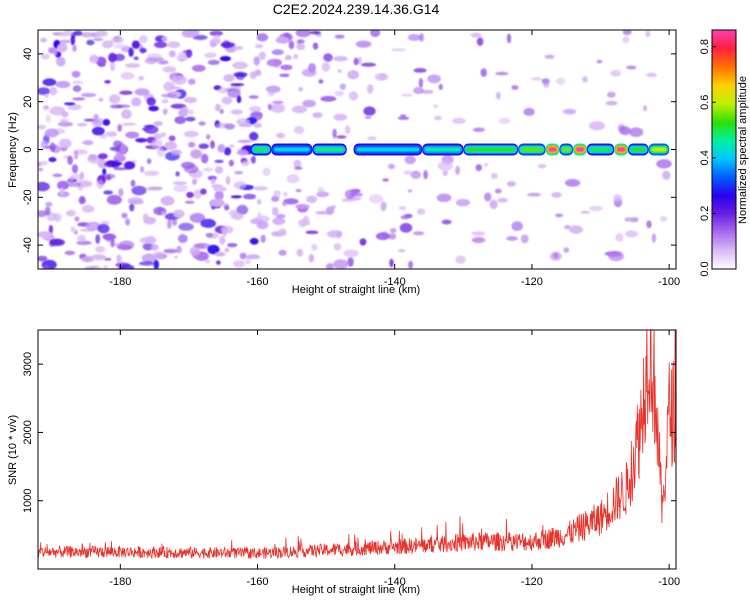  I want to click on x-tick-label: -180, so click(120, 282).